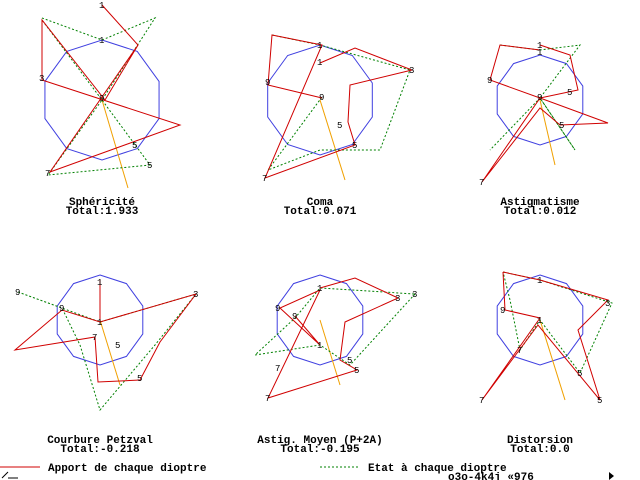 The height and width of the screenshot is (480, 640). I want to click on legend-increment: Apport de chaque dioptre, so click(127, 469).